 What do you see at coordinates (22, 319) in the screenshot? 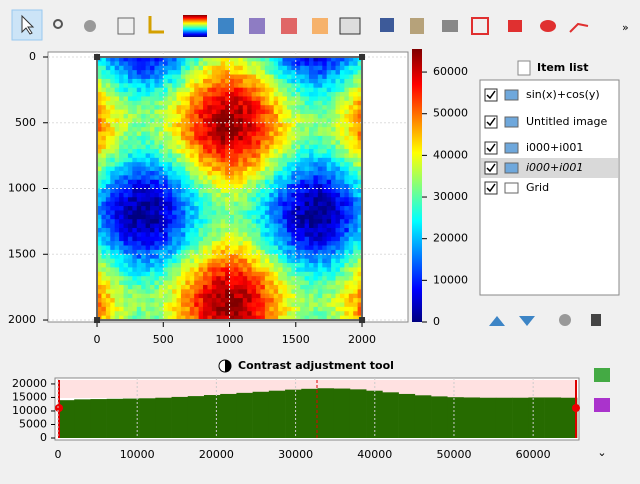
I see `y-tick-label: 2000` at bounding box center [22, 319].